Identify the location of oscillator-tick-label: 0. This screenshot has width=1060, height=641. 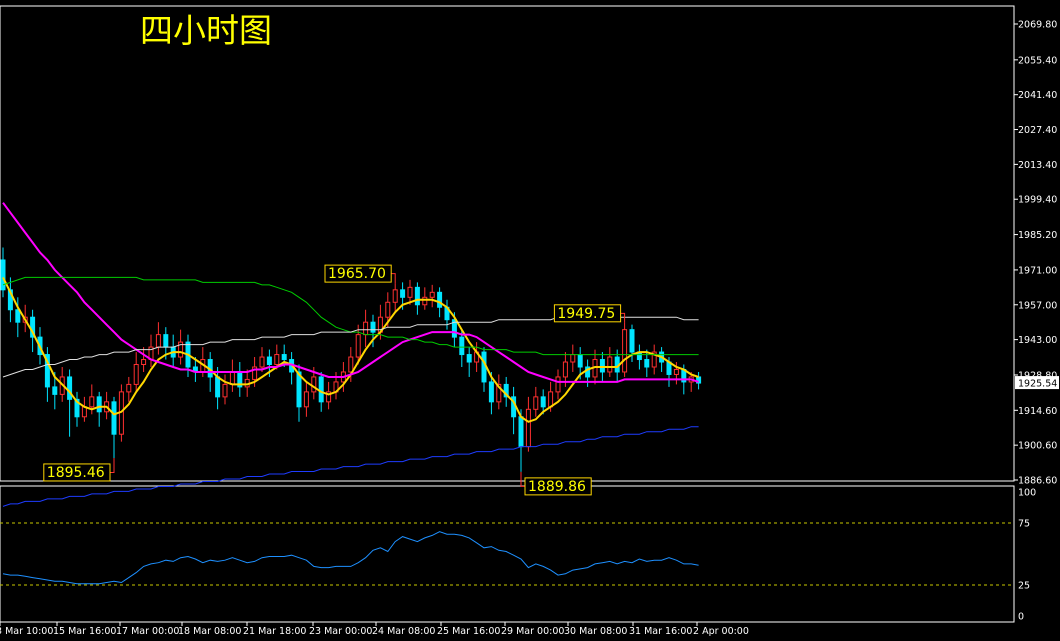
(1021, 617).